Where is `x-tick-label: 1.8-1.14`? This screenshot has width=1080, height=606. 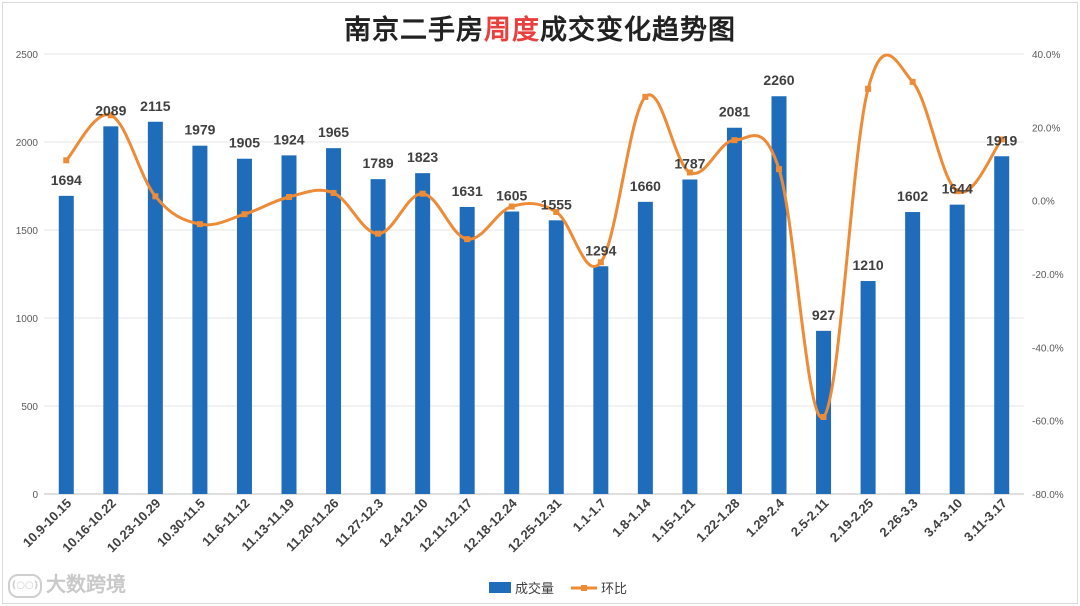
x-tick-label: 1.8-1.14 is located at coordinates (631, 517).